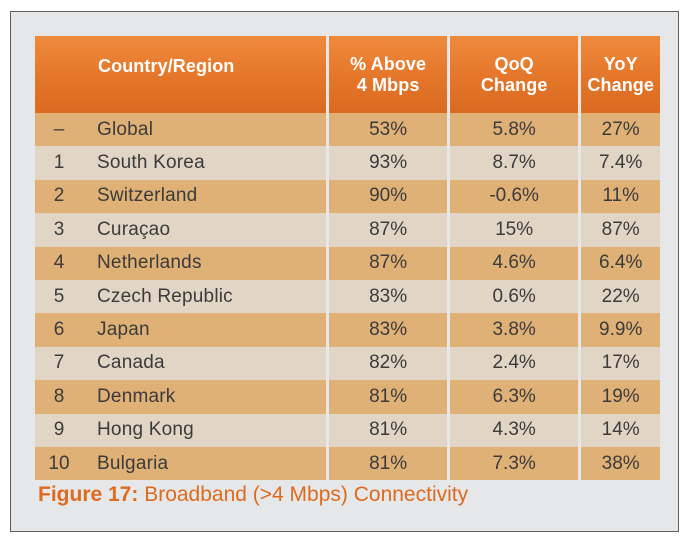  Describe the element at coordinates (620, 196) in the screenshot. I see `yoy-change-value: 11%` at that location.